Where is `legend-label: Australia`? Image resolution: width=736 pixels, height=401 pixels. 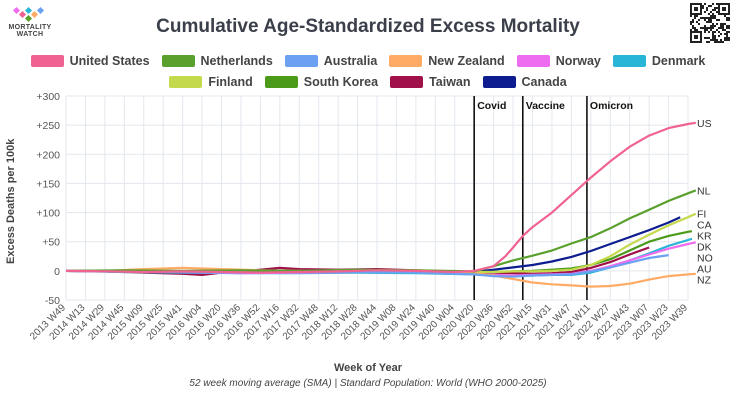 legend-label: Australia is located at coordinates (350, 60).